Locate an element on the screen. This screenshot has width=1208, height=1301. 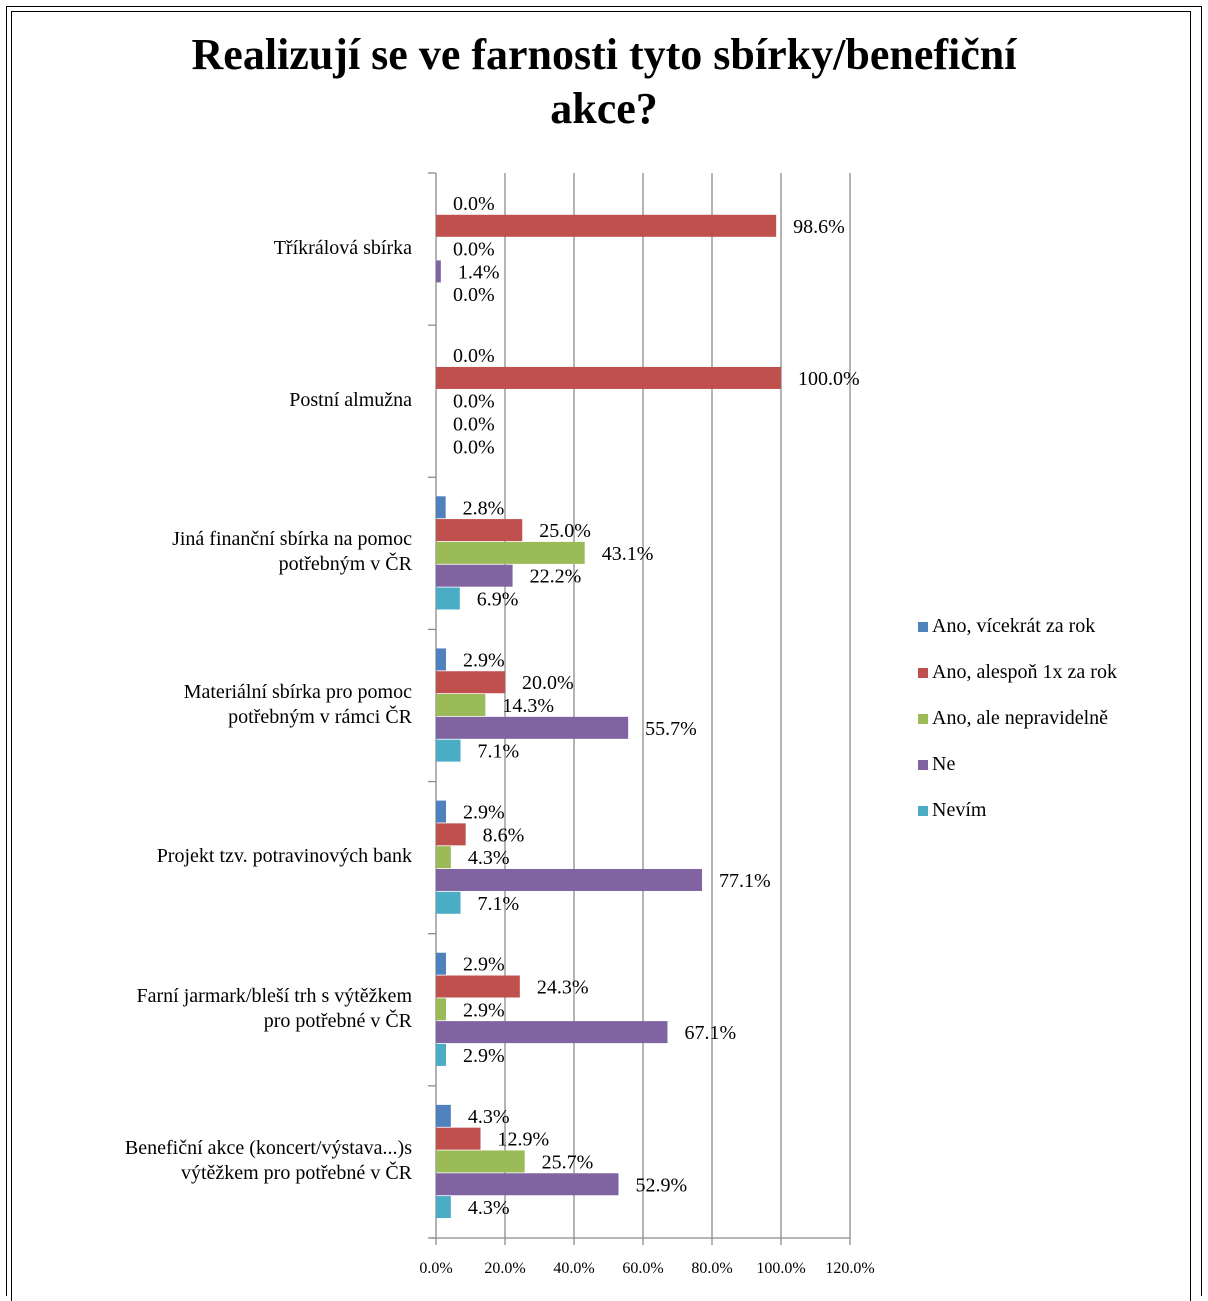
category-label-line: pro potřebné v ČR is located at coordinates (337, 1020).